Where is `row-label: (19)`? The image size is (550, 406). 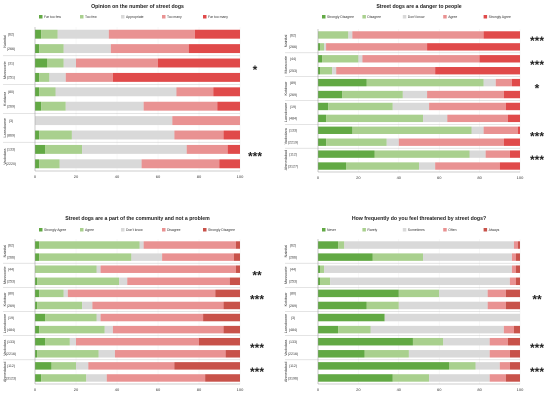 row-label: (19) is located at coordinates (293, 107).